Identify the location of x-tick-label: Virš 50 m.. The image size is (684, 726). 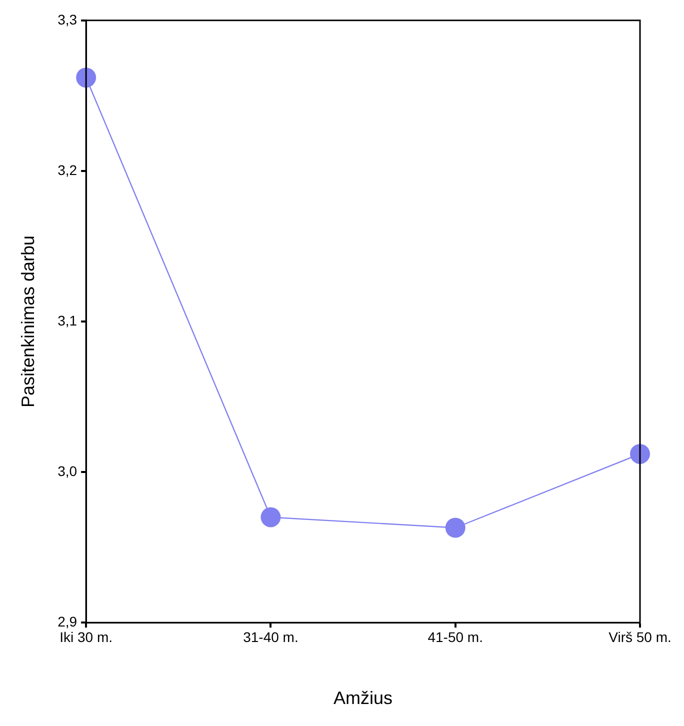
(640, 636).